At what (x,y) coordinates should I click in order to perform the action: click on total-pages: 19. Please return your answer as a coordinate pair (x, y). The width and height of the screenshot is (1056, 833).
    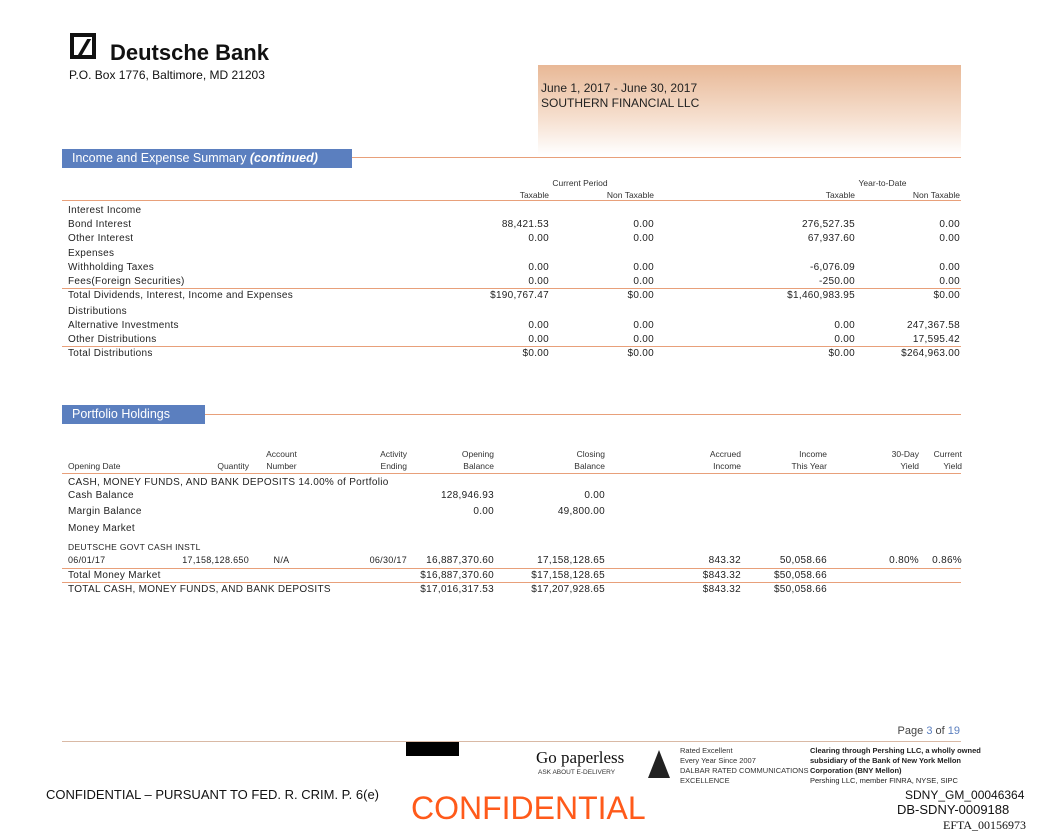
    Looking at the image, I should click on (953, 731).